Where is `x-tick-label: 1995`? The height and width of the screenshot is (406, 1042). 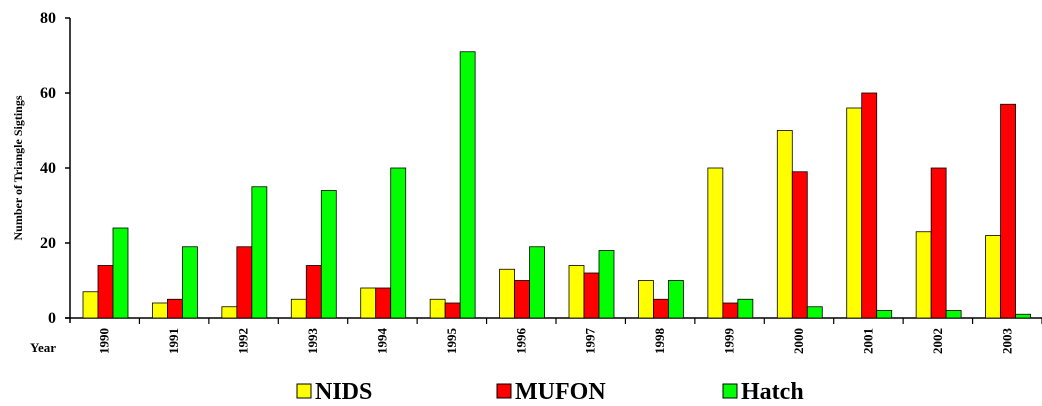
x-tick-label: 1995 is located at coordinates (451, 341).